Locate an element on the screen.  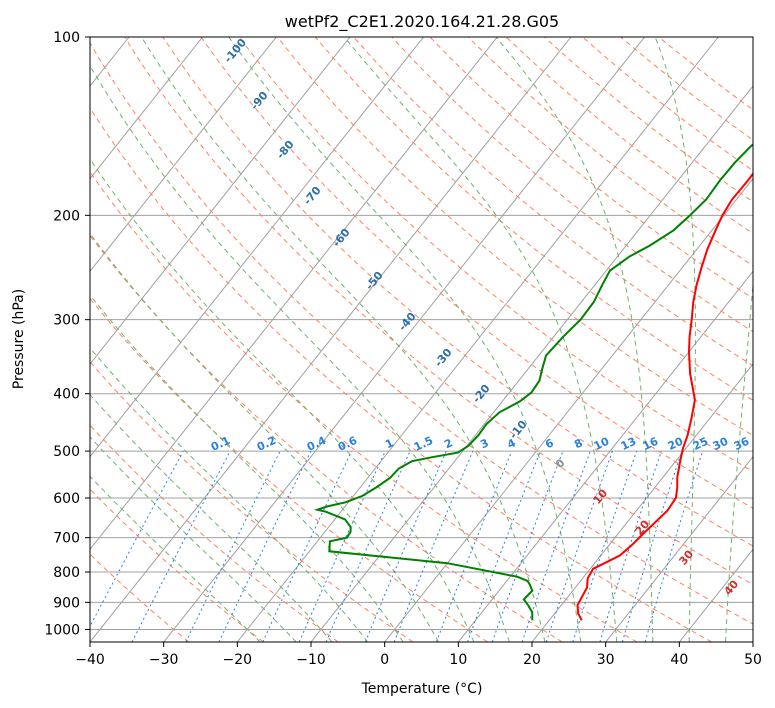
y-tick-label: 700 is located at coordinates (66, 539).